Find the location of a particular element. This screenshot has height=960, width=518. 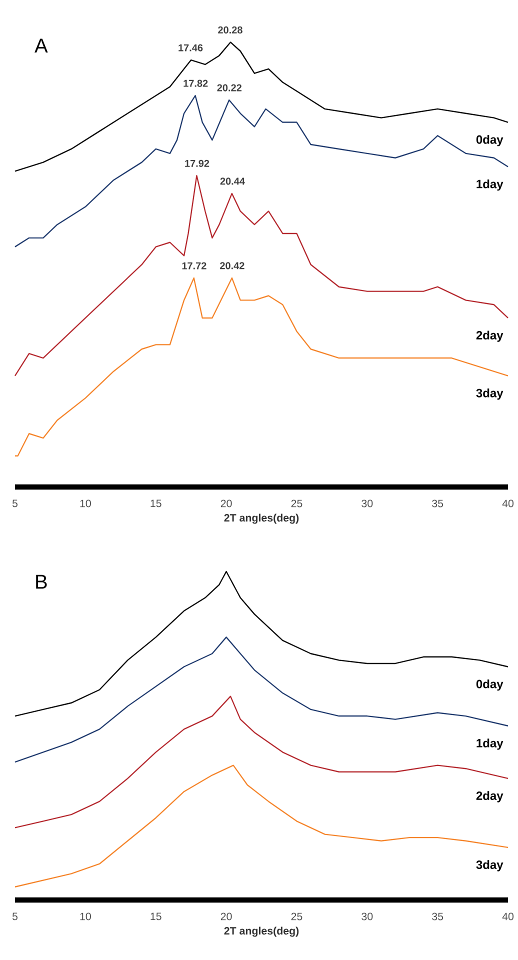

annotation: 20.42 is located at coordinates (232, 266).